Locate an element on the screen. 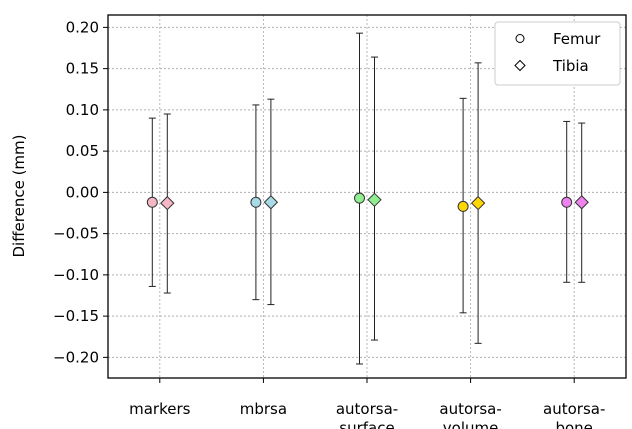  x-tick-label-line: markers is located at coordinates (160, 409).